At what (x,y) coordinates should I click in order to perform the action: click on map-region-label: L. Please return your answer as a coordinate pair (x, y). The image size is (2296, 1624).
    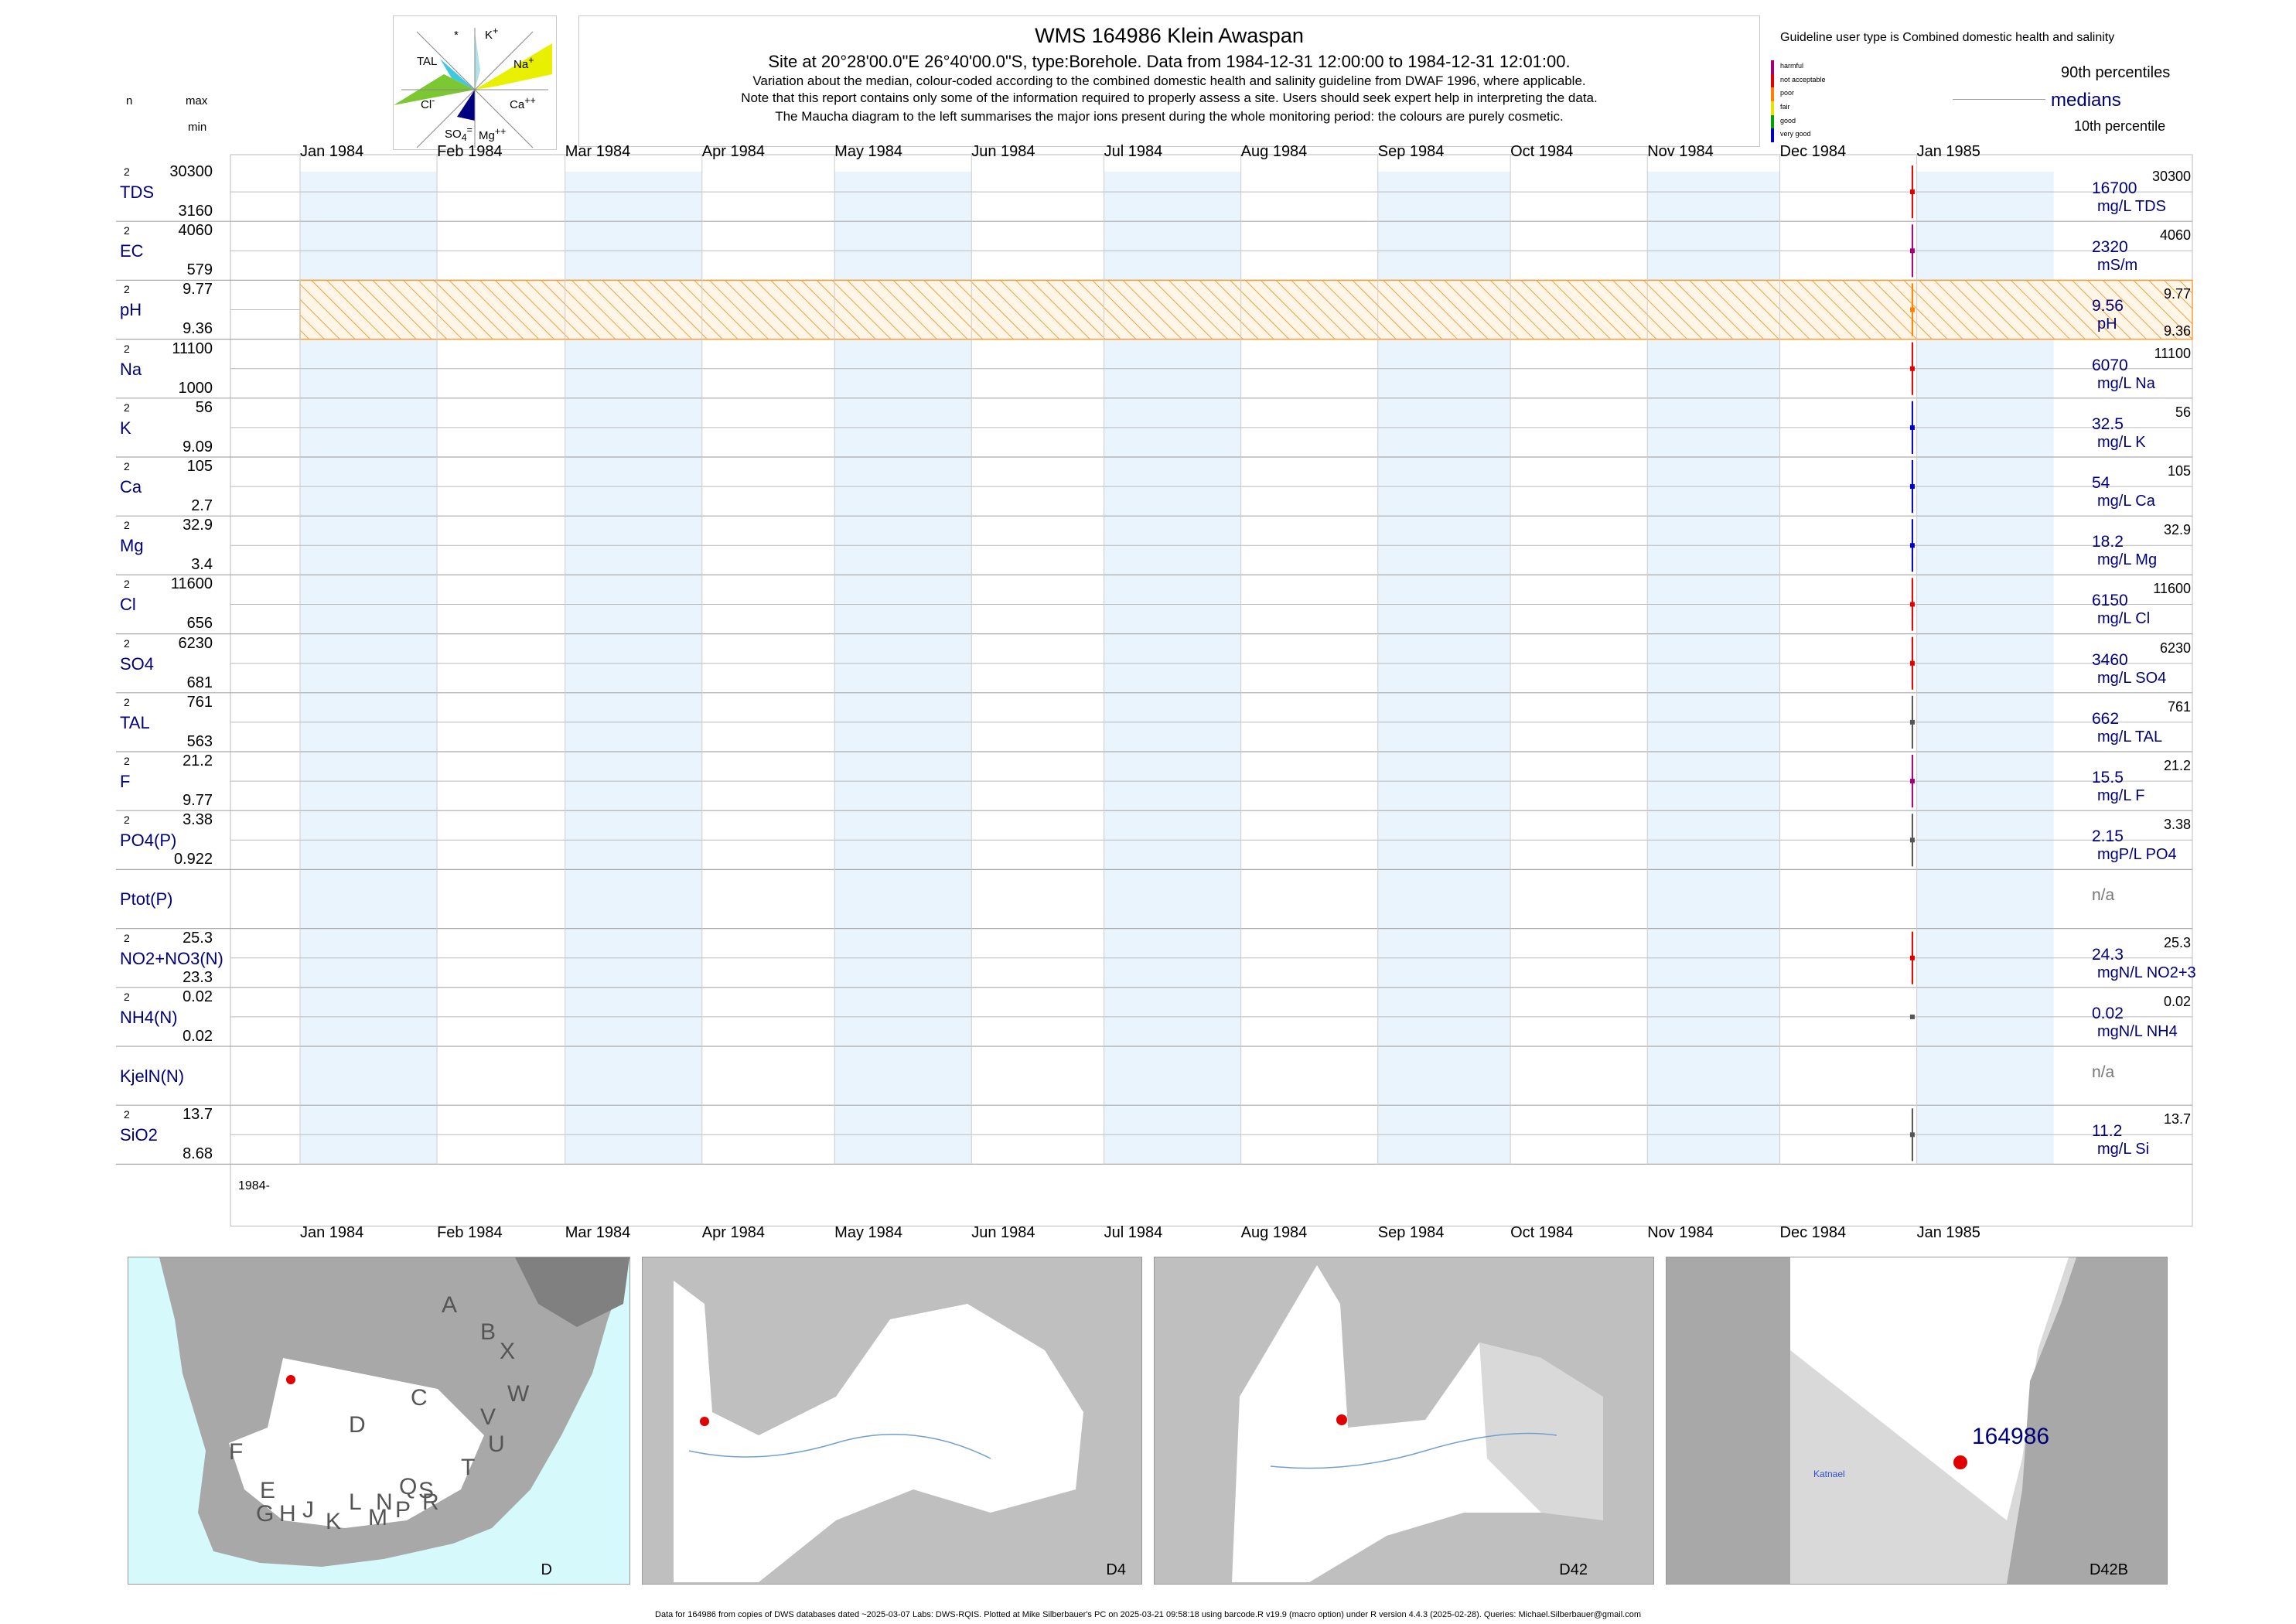
    Looking at the image, I should click on (355, 1502).